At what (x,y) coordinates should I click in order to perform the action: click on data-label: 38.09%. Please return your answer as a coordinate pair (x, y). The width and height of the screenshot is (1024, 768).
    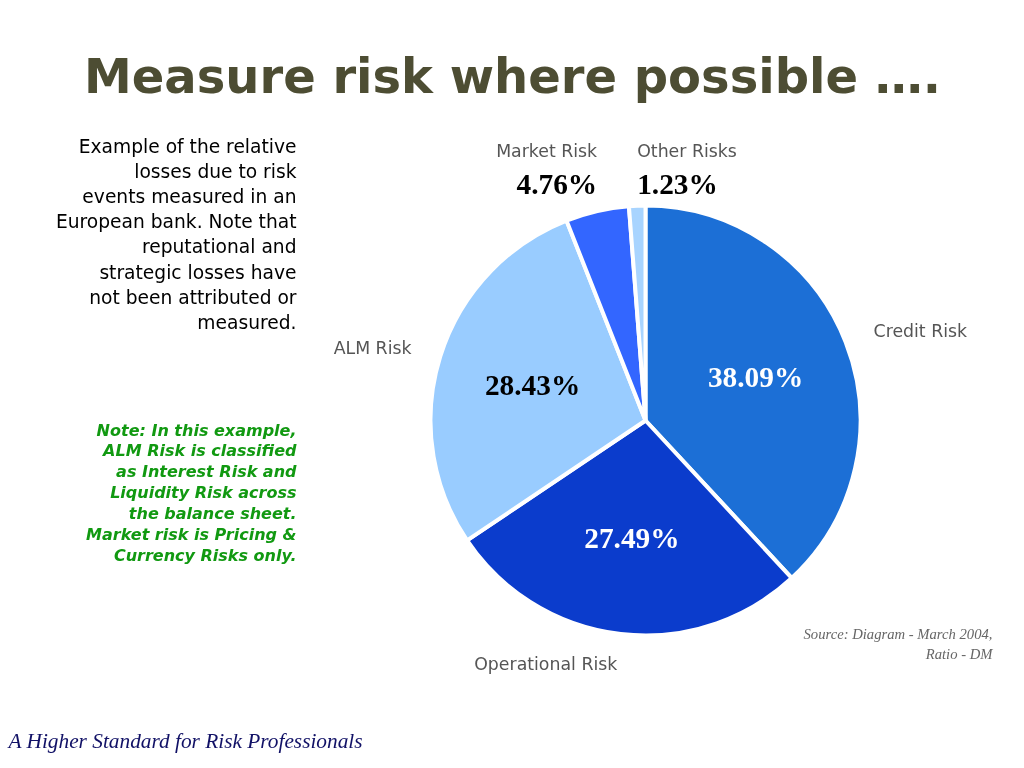
    Looking at the image, I should click on (755, 377).